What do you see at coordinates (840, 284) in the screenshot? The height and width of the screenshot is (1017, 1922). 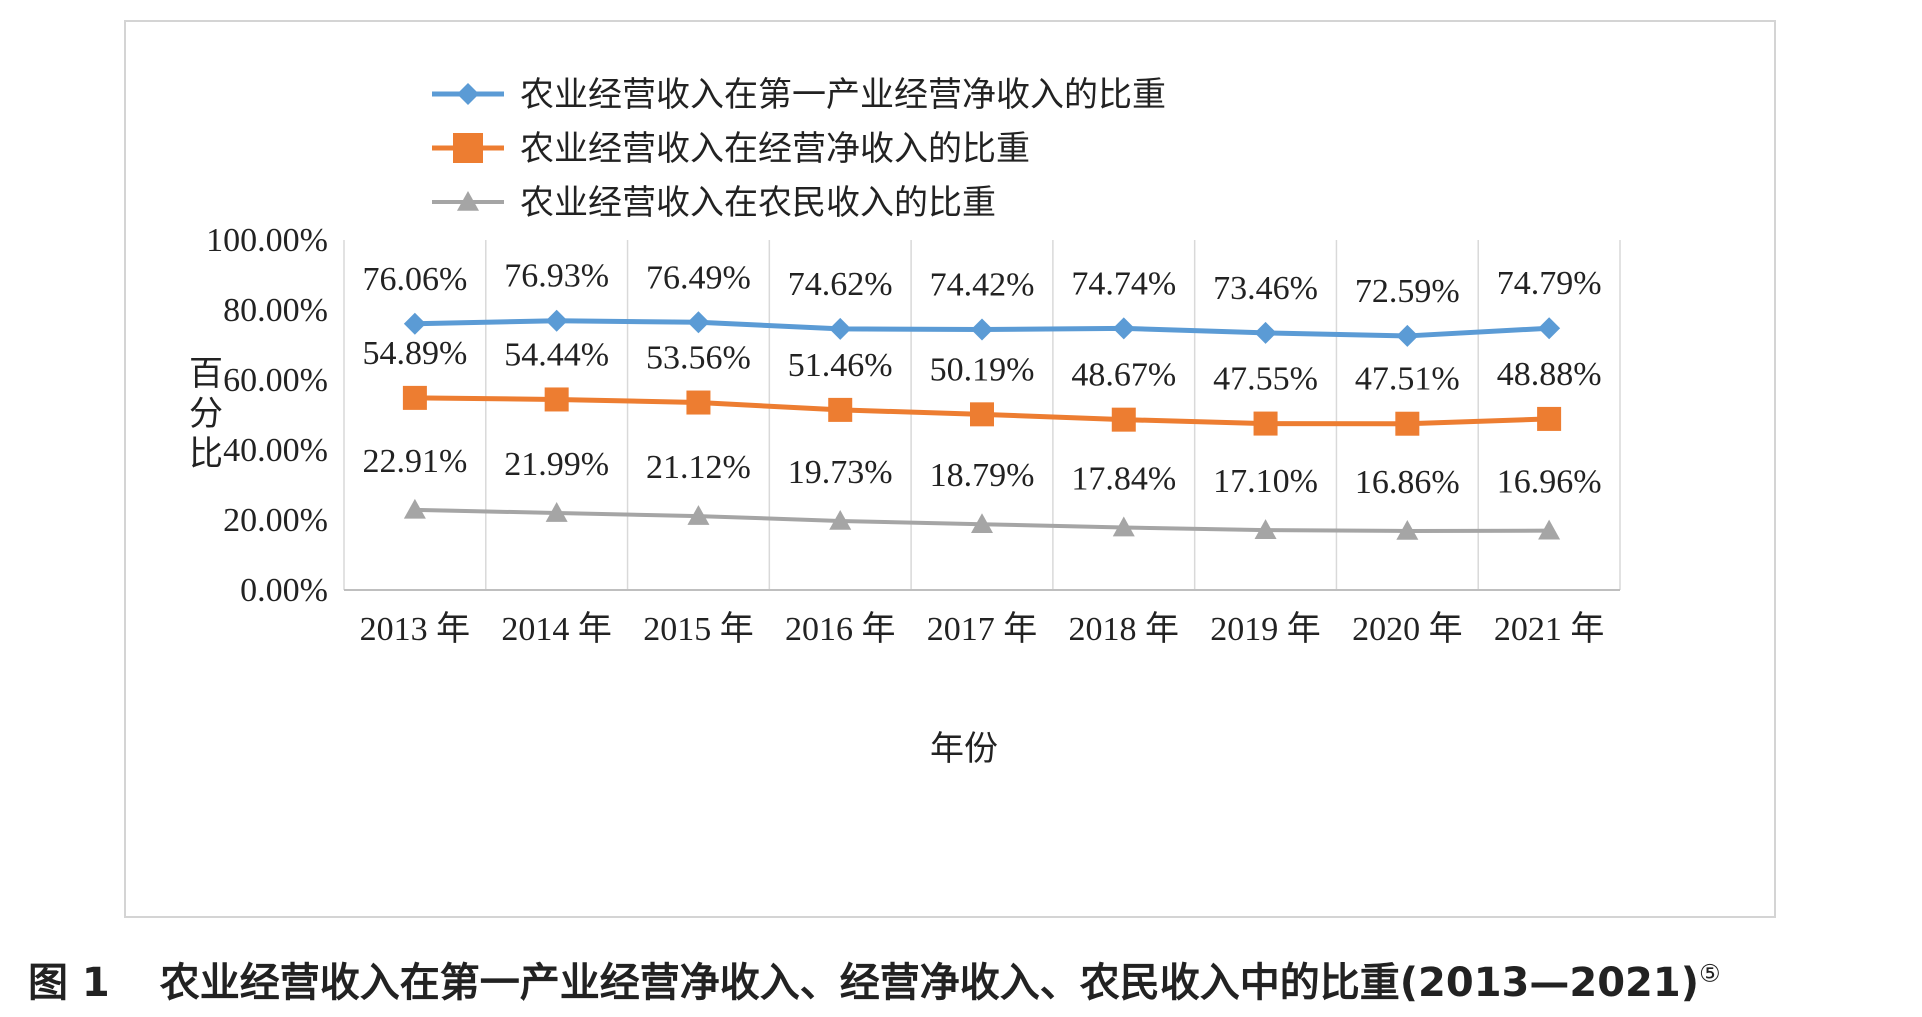 I see `data-label: 74.62%` at bounding box center [840, 284].